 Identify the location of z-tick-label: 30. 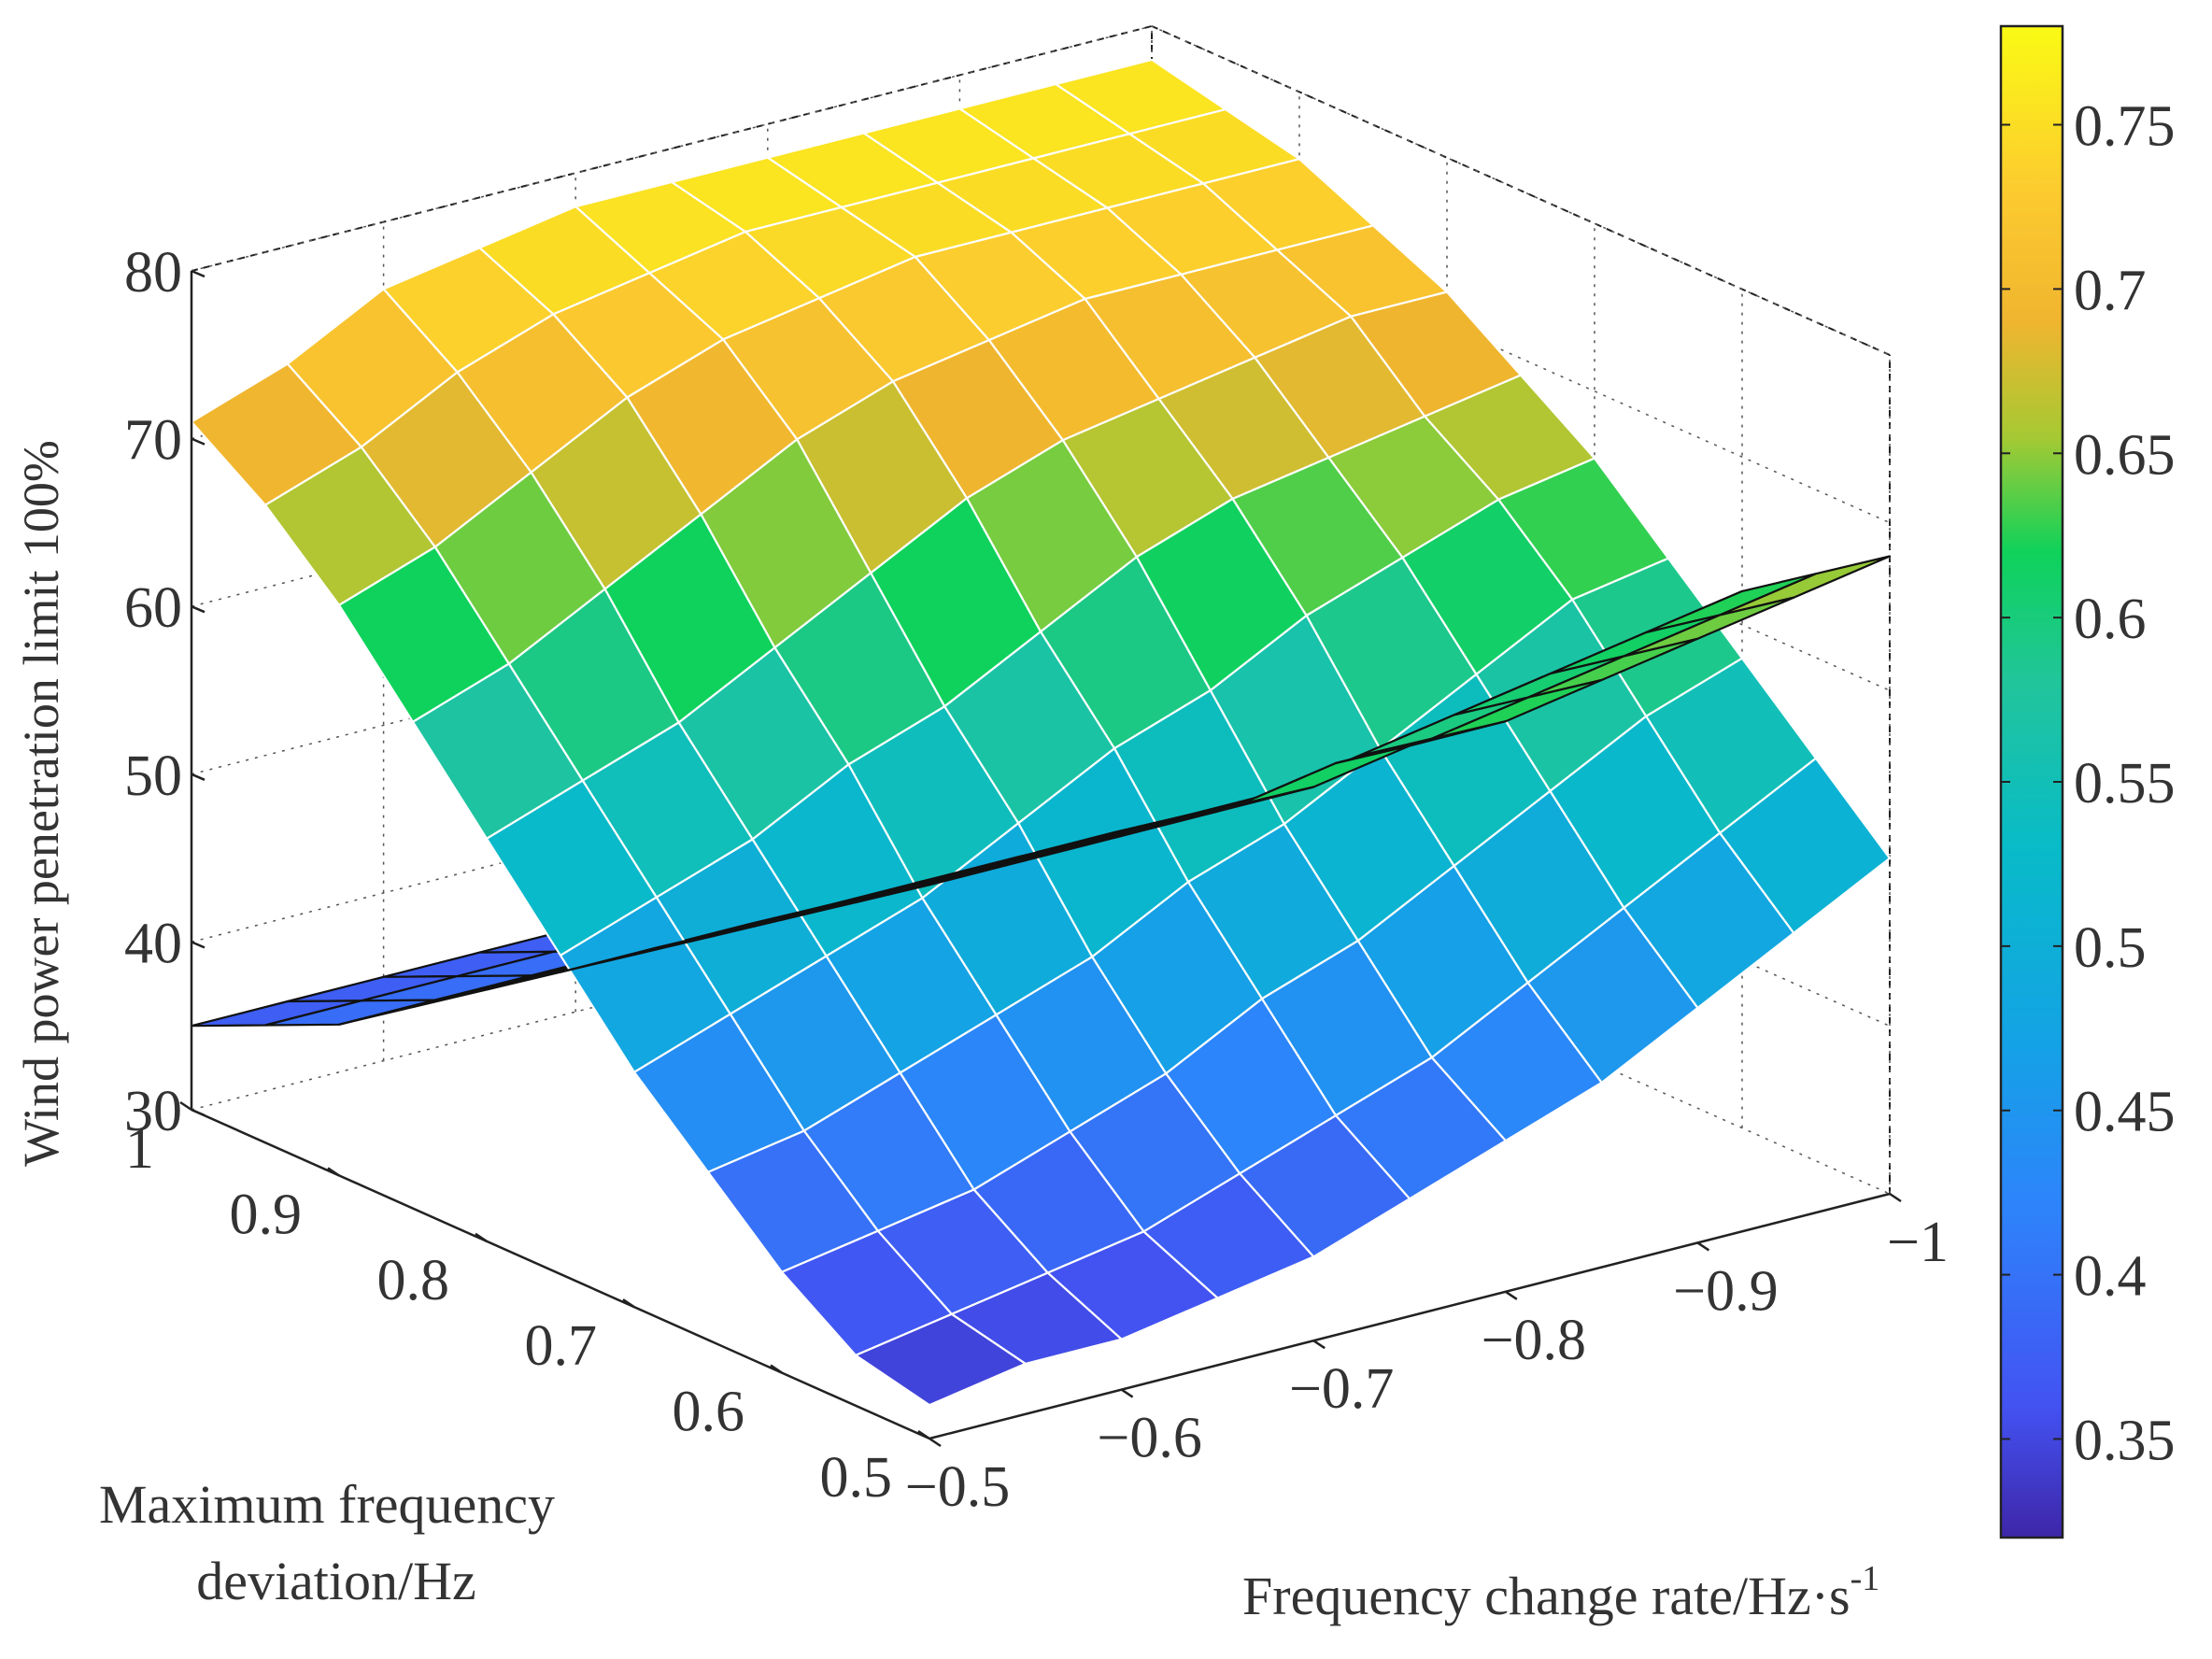
(153, 1111).